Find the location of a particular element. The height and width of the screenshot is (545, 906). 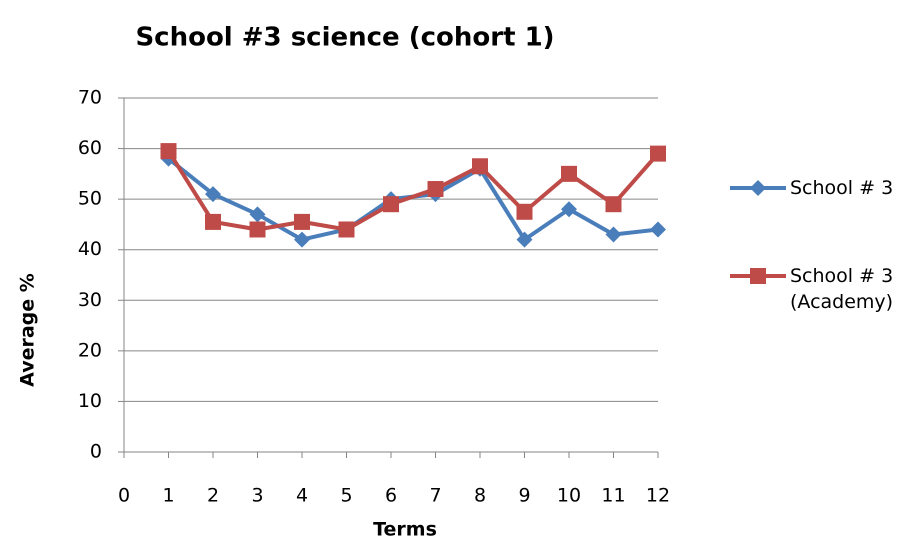

x-tick-label: 5 is located at coordinates (346, 496).